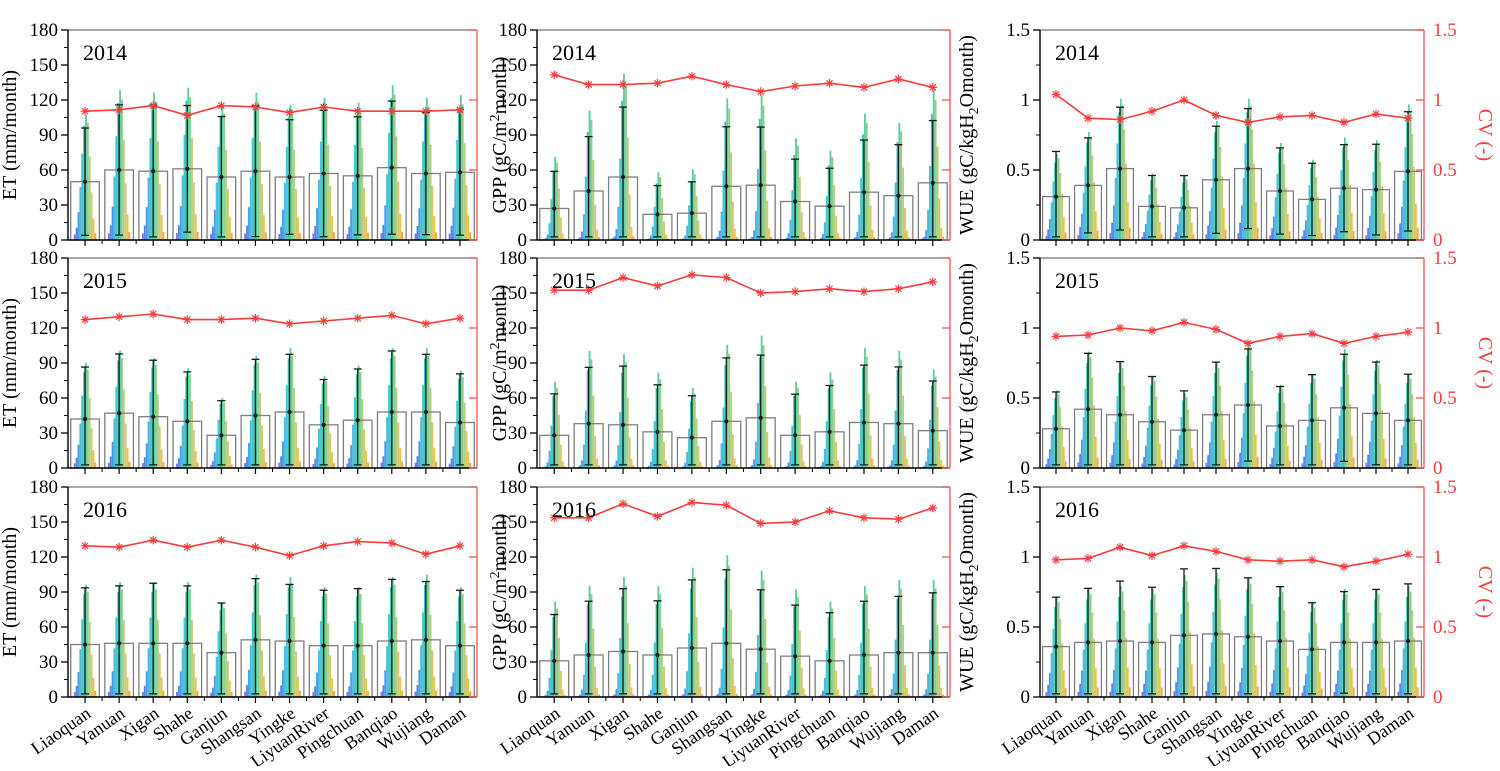  What do you see at coordinates (1438, 557) in the screenshot?
I see `cv-tick-label: 1` at bounding box center [1438, 557].